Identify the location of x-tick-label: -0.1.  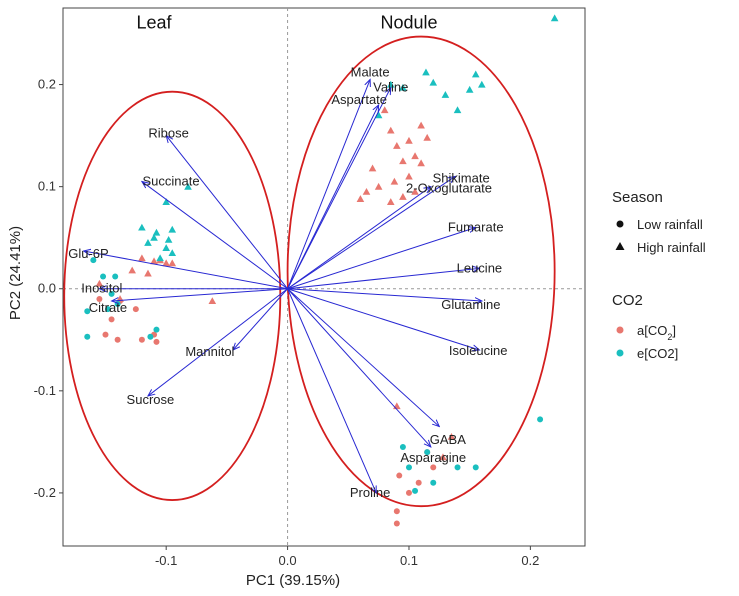
(166, 560).